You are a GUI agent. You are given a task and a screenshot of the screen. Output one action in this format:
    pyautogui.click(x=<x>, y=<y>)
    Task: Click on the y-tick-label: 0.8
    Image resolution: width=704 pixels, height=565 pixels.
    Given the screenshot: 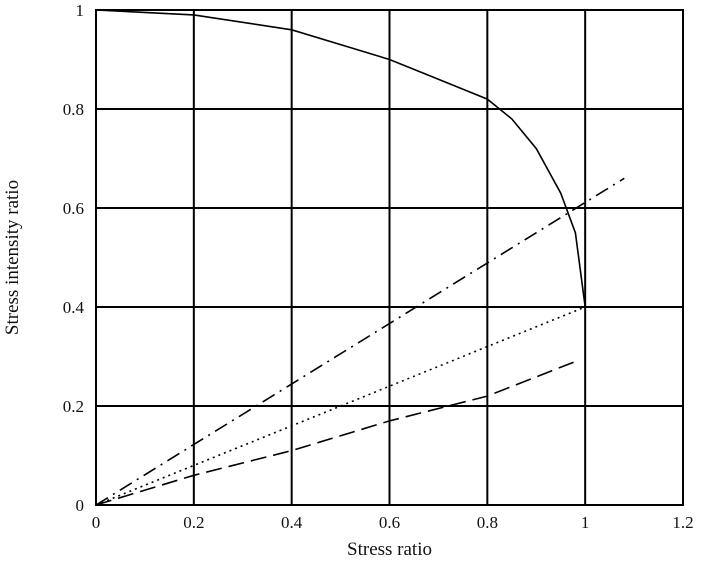 What is the action you would take?
    pyautogui.click(x=73, y=109)
    